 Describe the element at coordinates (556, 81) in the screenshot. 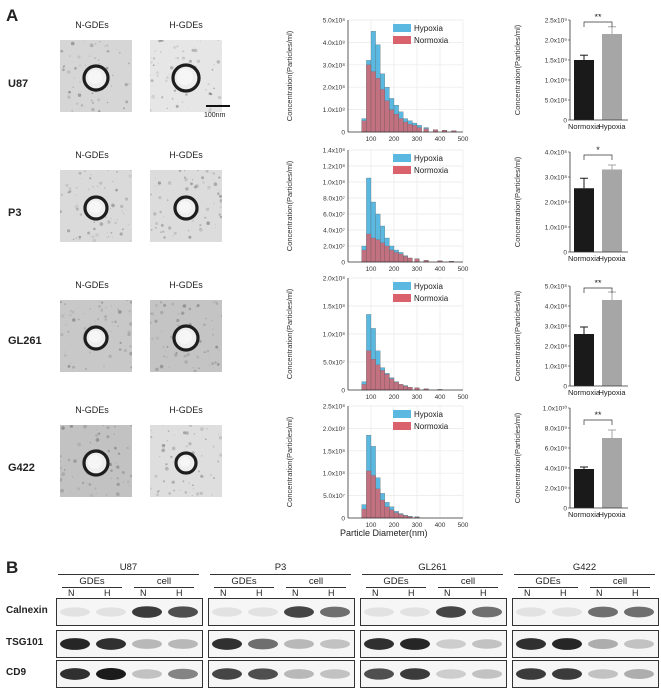

I see `y-tick-label: 1.0x10⁹` at that location.